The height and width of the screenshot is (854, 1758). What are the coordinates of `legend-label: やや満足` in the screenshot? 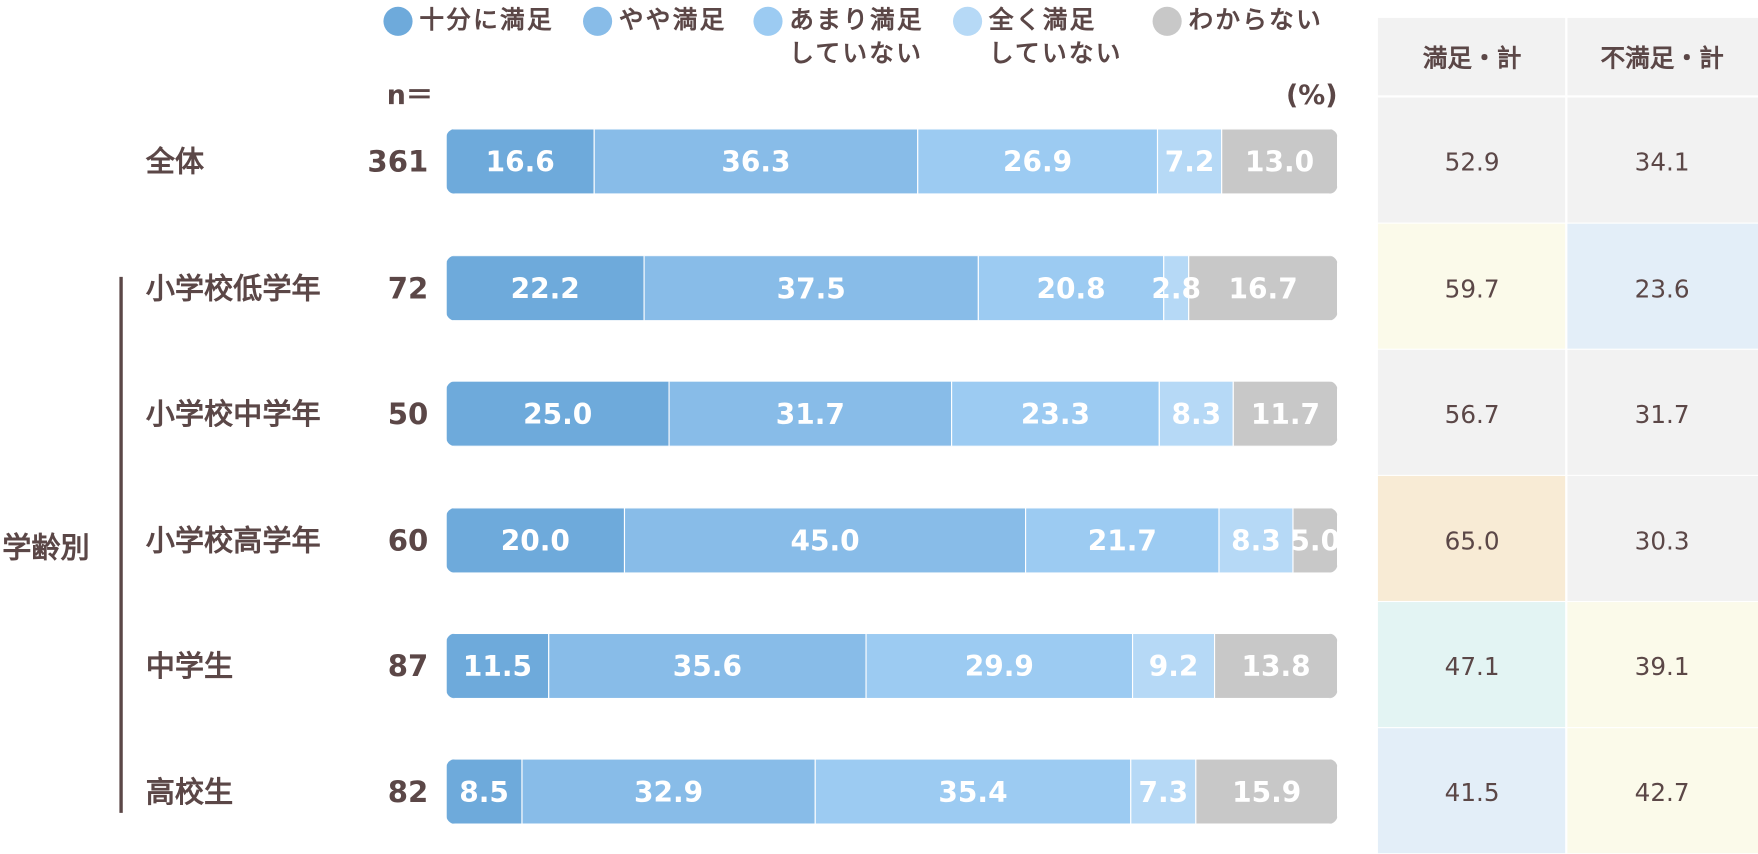 It's located at (672, 20).